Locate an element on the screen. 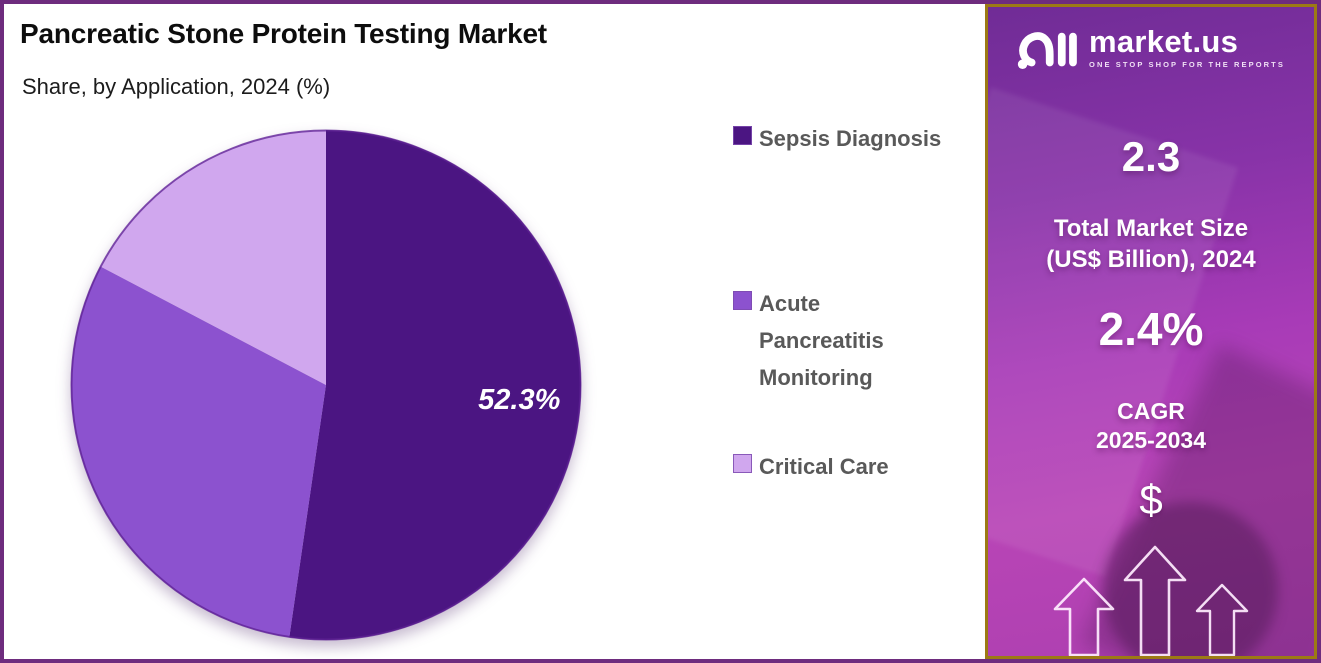 This screenshot has width=1321, height=663. cagr-label-line2: 2025-2034 is located at coordinates (1151, 440).